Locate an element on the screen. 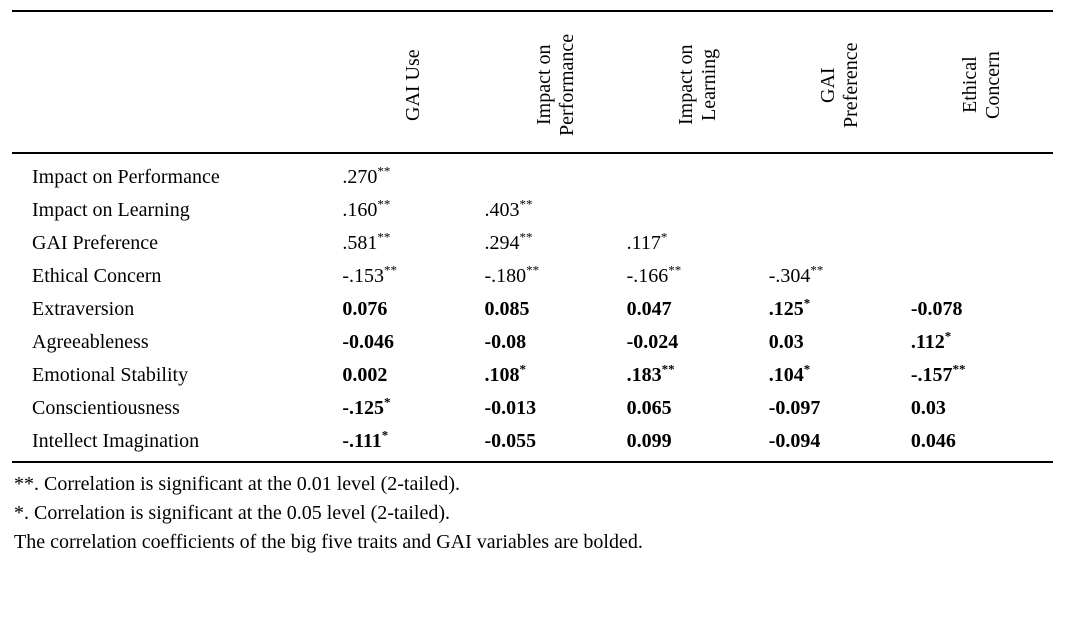 The height and width of the screenshot is (642, 1065). table-row: Extraversion 0.076 0.085 0.047.125* -0.078 is located at coordinates (532, 309).